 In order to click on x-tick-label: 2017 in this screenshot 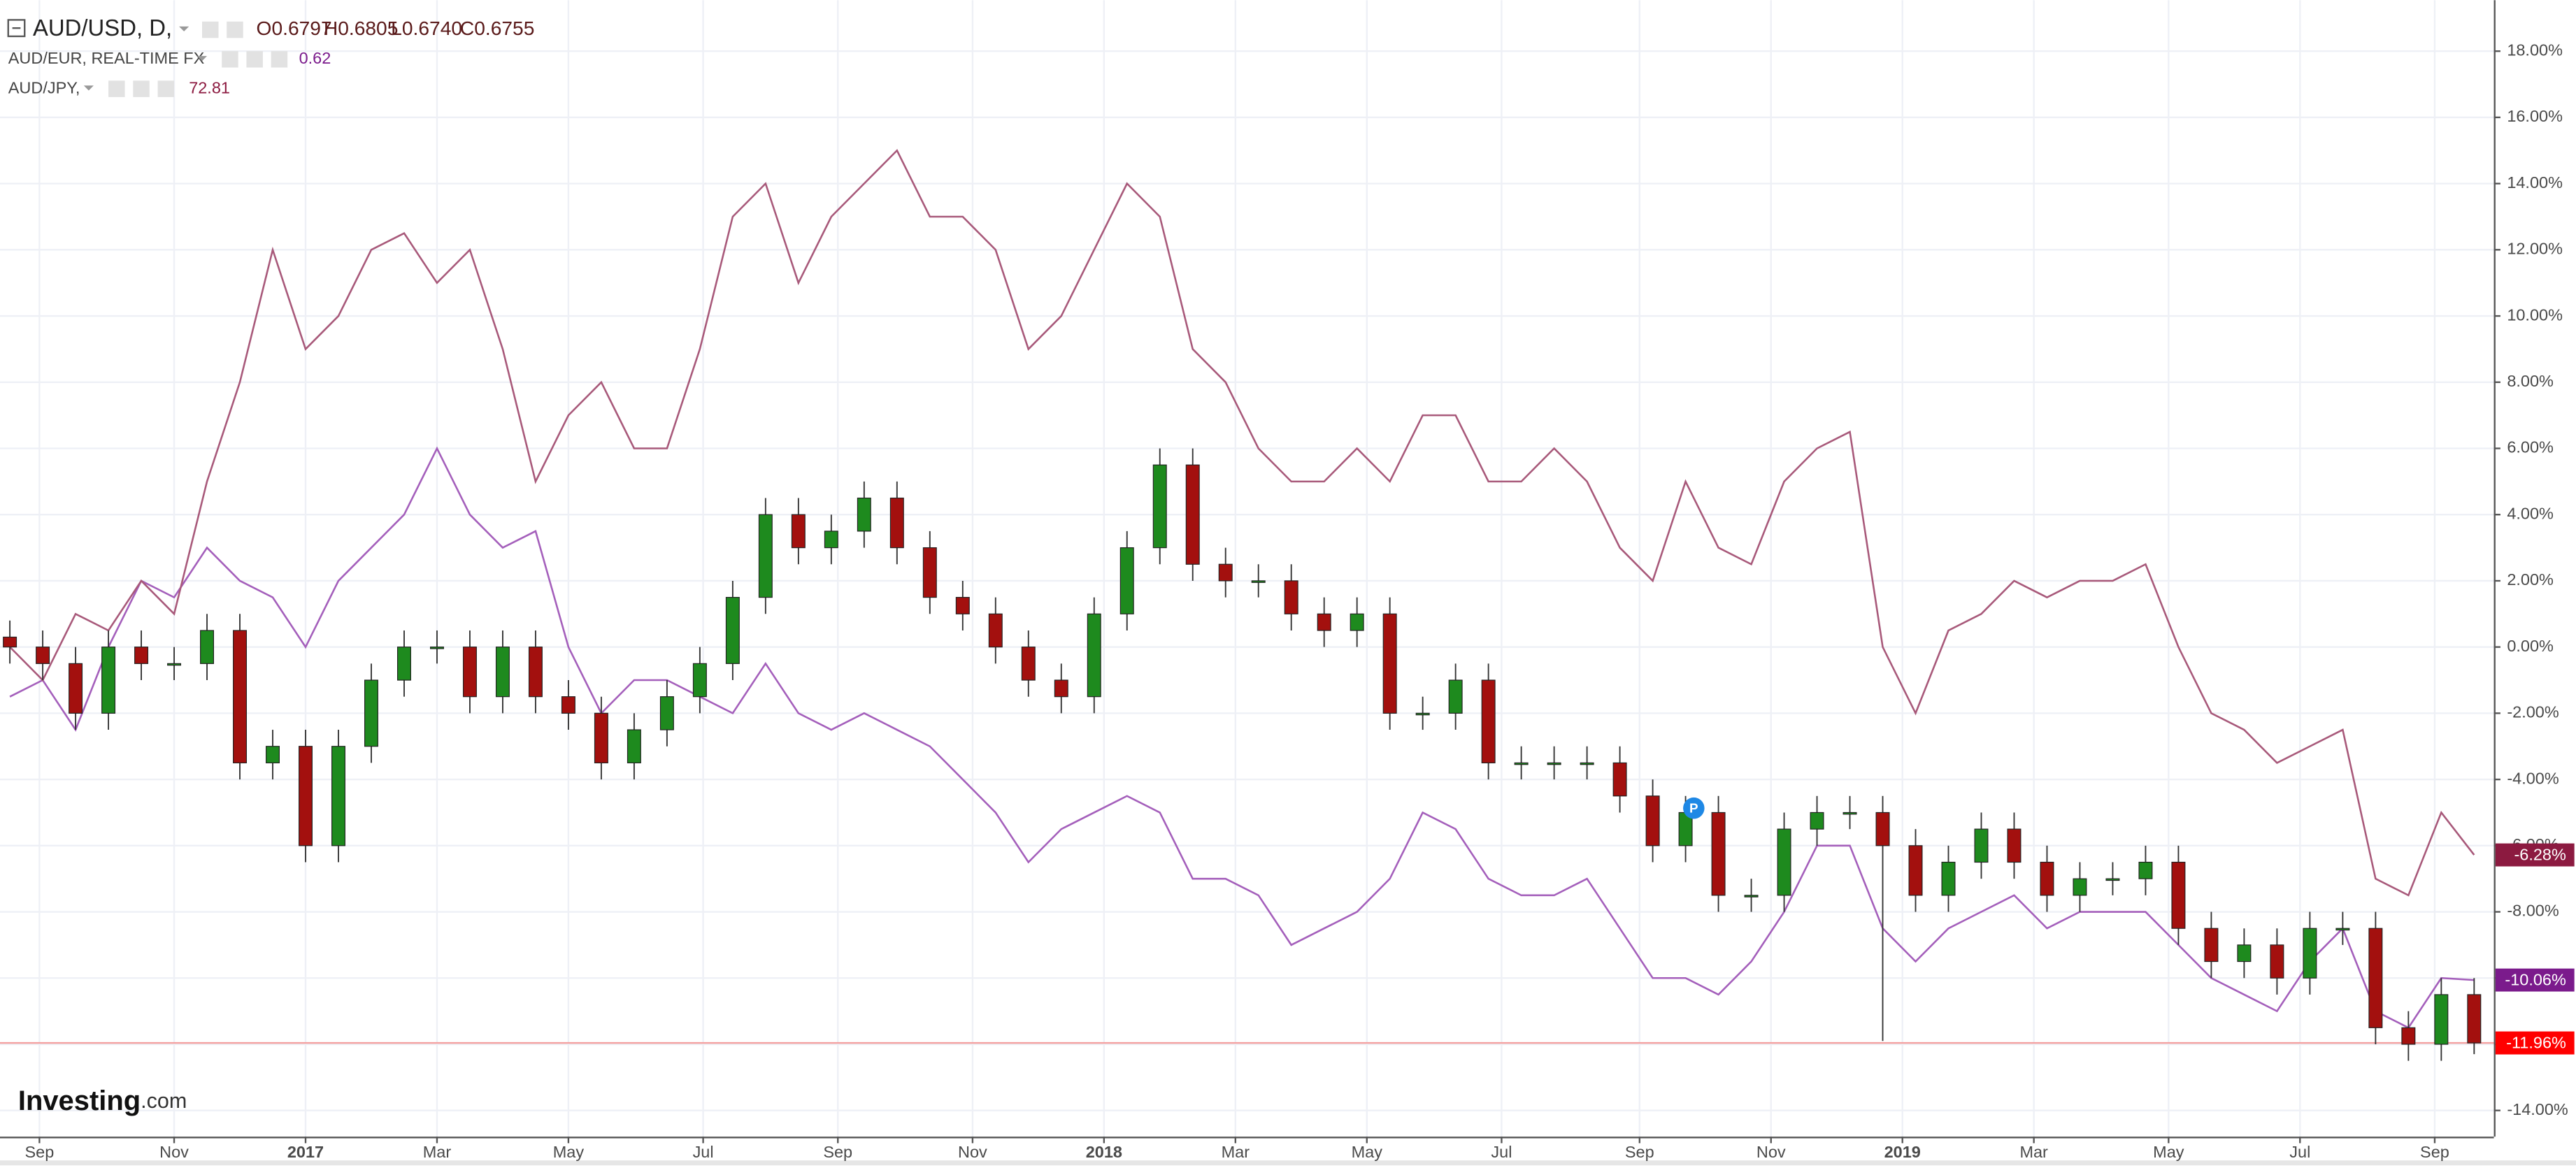, I will do `click(305, 1152)`.